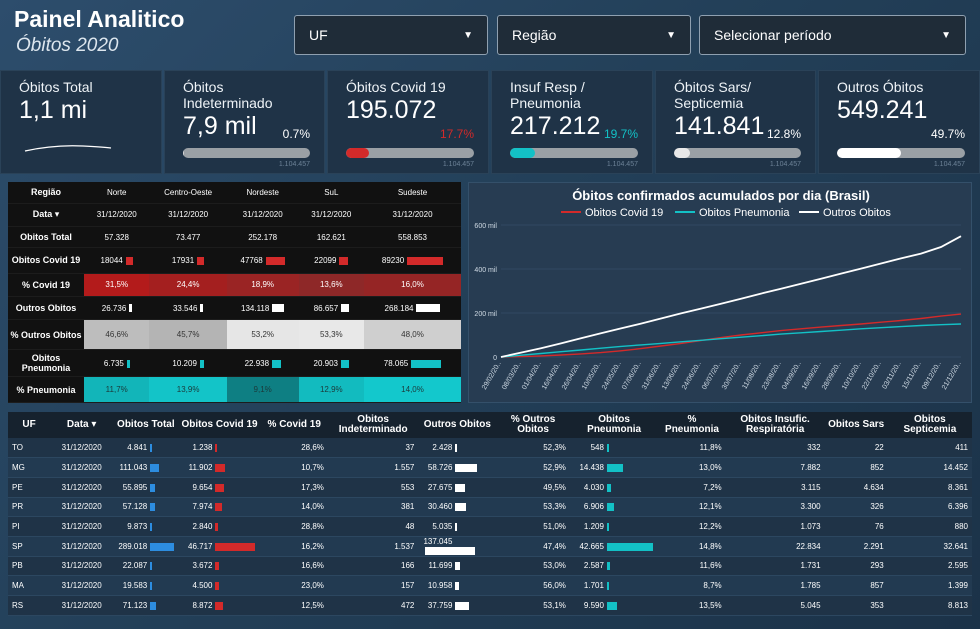 The height and width of the screenshot is (629, 980). What do you see at coordinates (533, 507) in the screenshot?
I see `table-cell: 53,3%` at bounding box center [533, 507].